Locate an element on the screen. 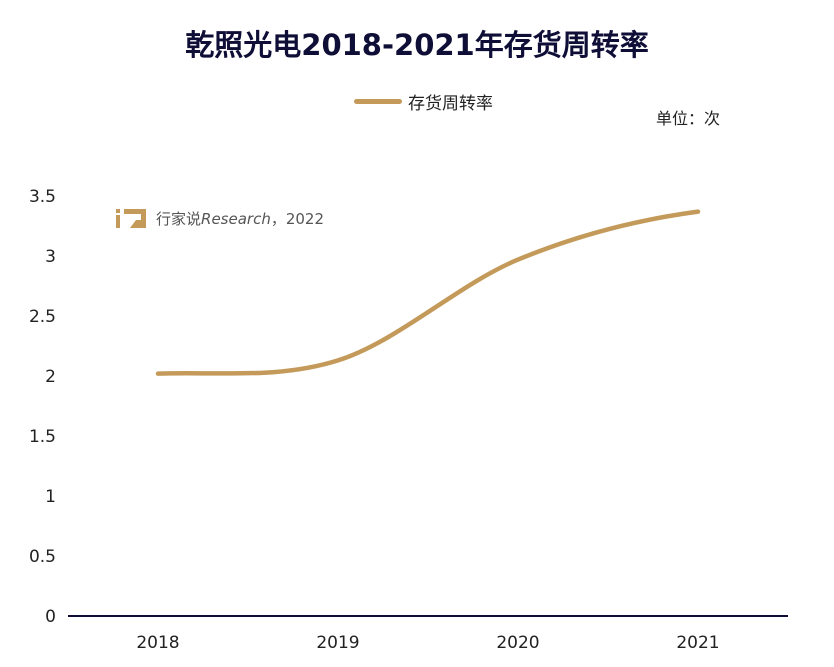 The width and height of the screenshot is (834, 667). y-tick-label: 2 is located at coordinates (50, 377).